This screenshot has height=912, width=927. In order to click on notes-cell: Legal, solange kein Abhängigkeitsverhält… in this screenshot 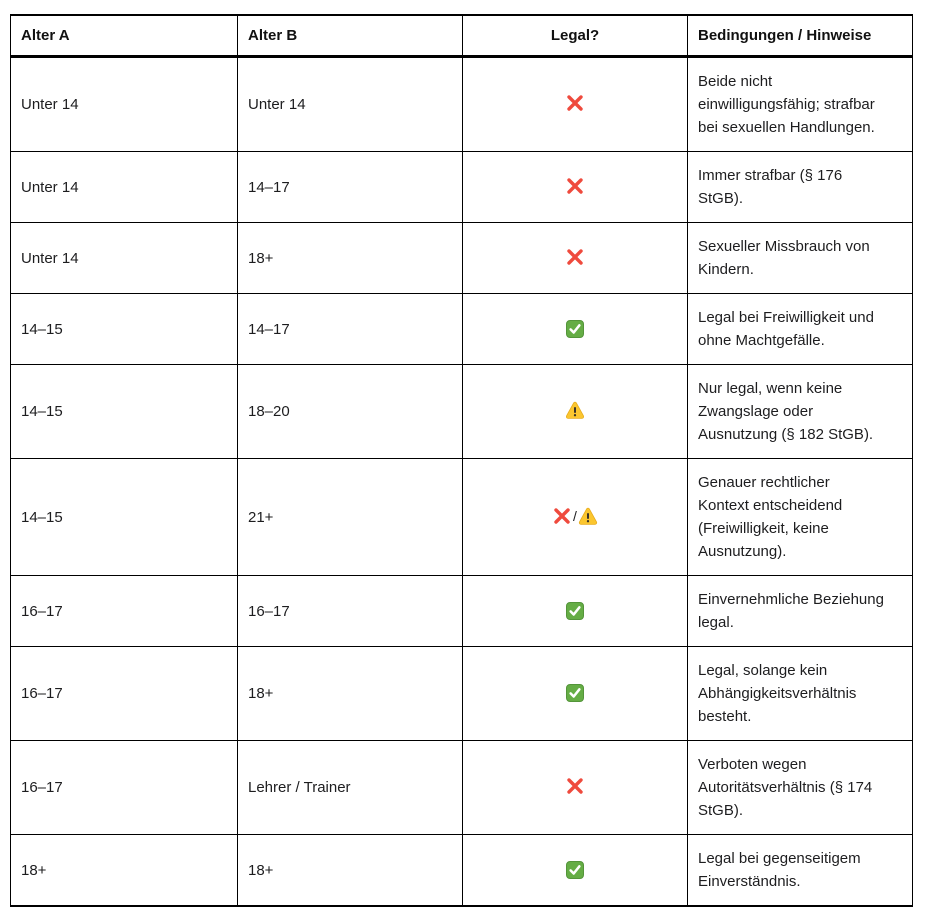, I will do `click(800, 693)`.